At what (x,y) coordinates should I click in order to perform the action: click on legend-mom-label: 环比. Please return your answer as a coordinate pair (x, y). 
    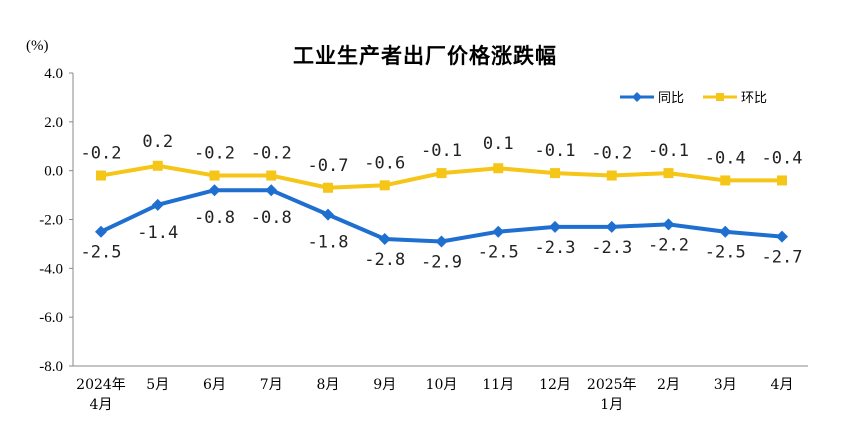
    Looking at the image, I should click on (754, 98).